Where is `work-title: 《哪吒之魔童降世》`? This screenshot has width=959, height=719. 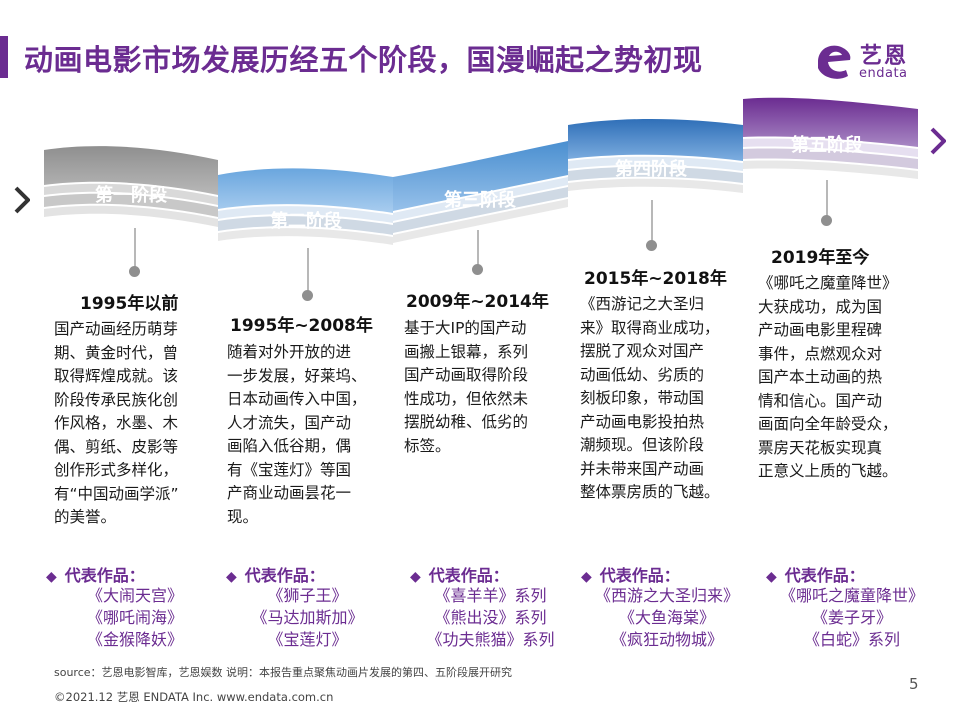 work-title: 《哪吒之魔童降世》 is located at coordinates (851, 595).